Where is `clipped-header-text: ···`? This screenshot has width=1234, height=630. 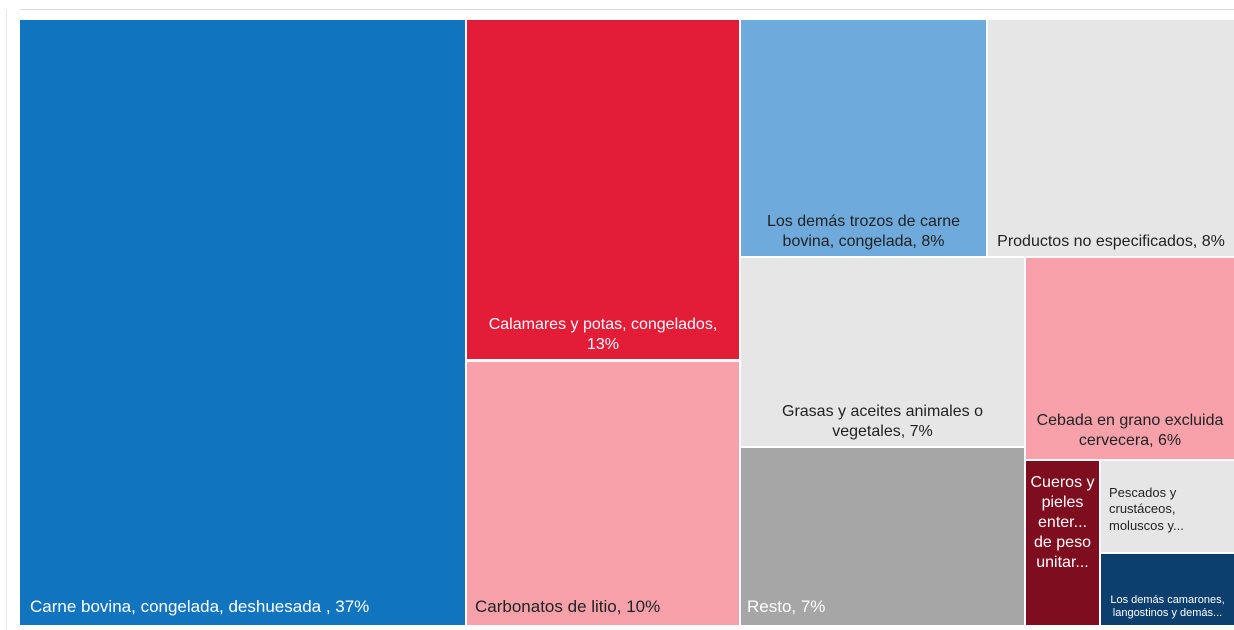
clipped-header-text: ··· is located at coordinates (20, 2).